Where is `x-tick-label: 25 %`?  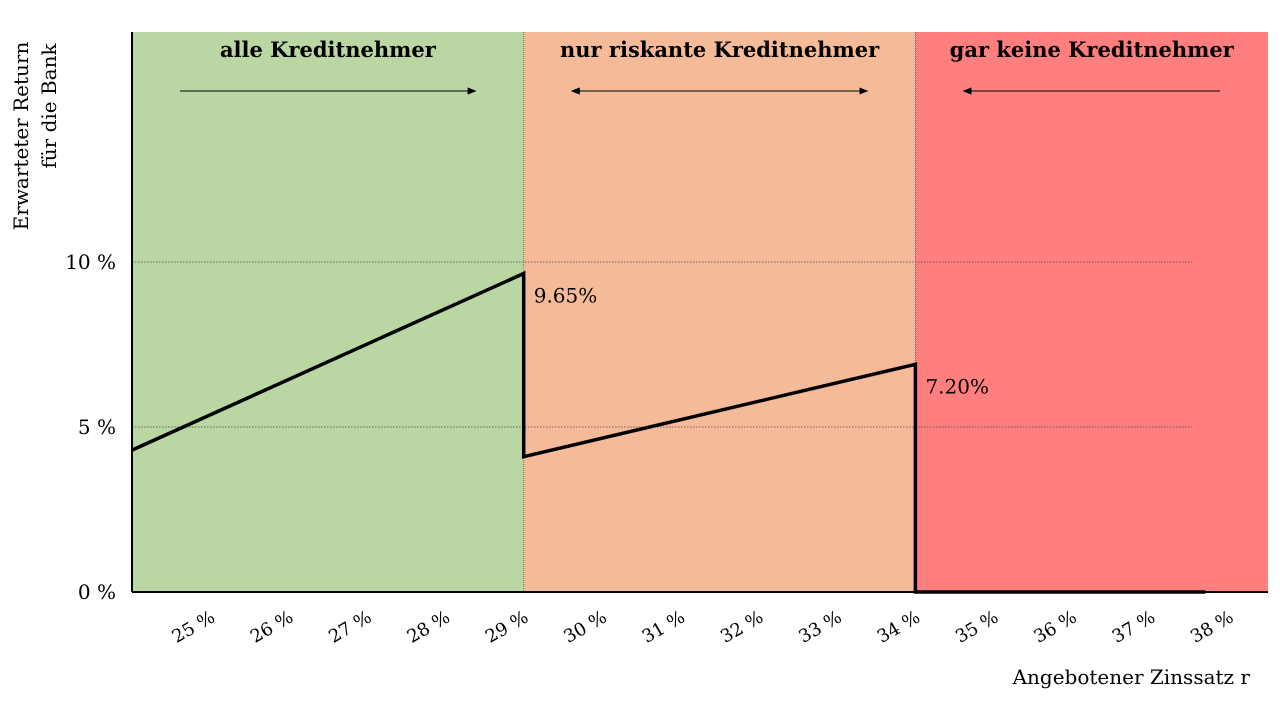
x-tick-label: 25 % is located at coordinates (194, 627).